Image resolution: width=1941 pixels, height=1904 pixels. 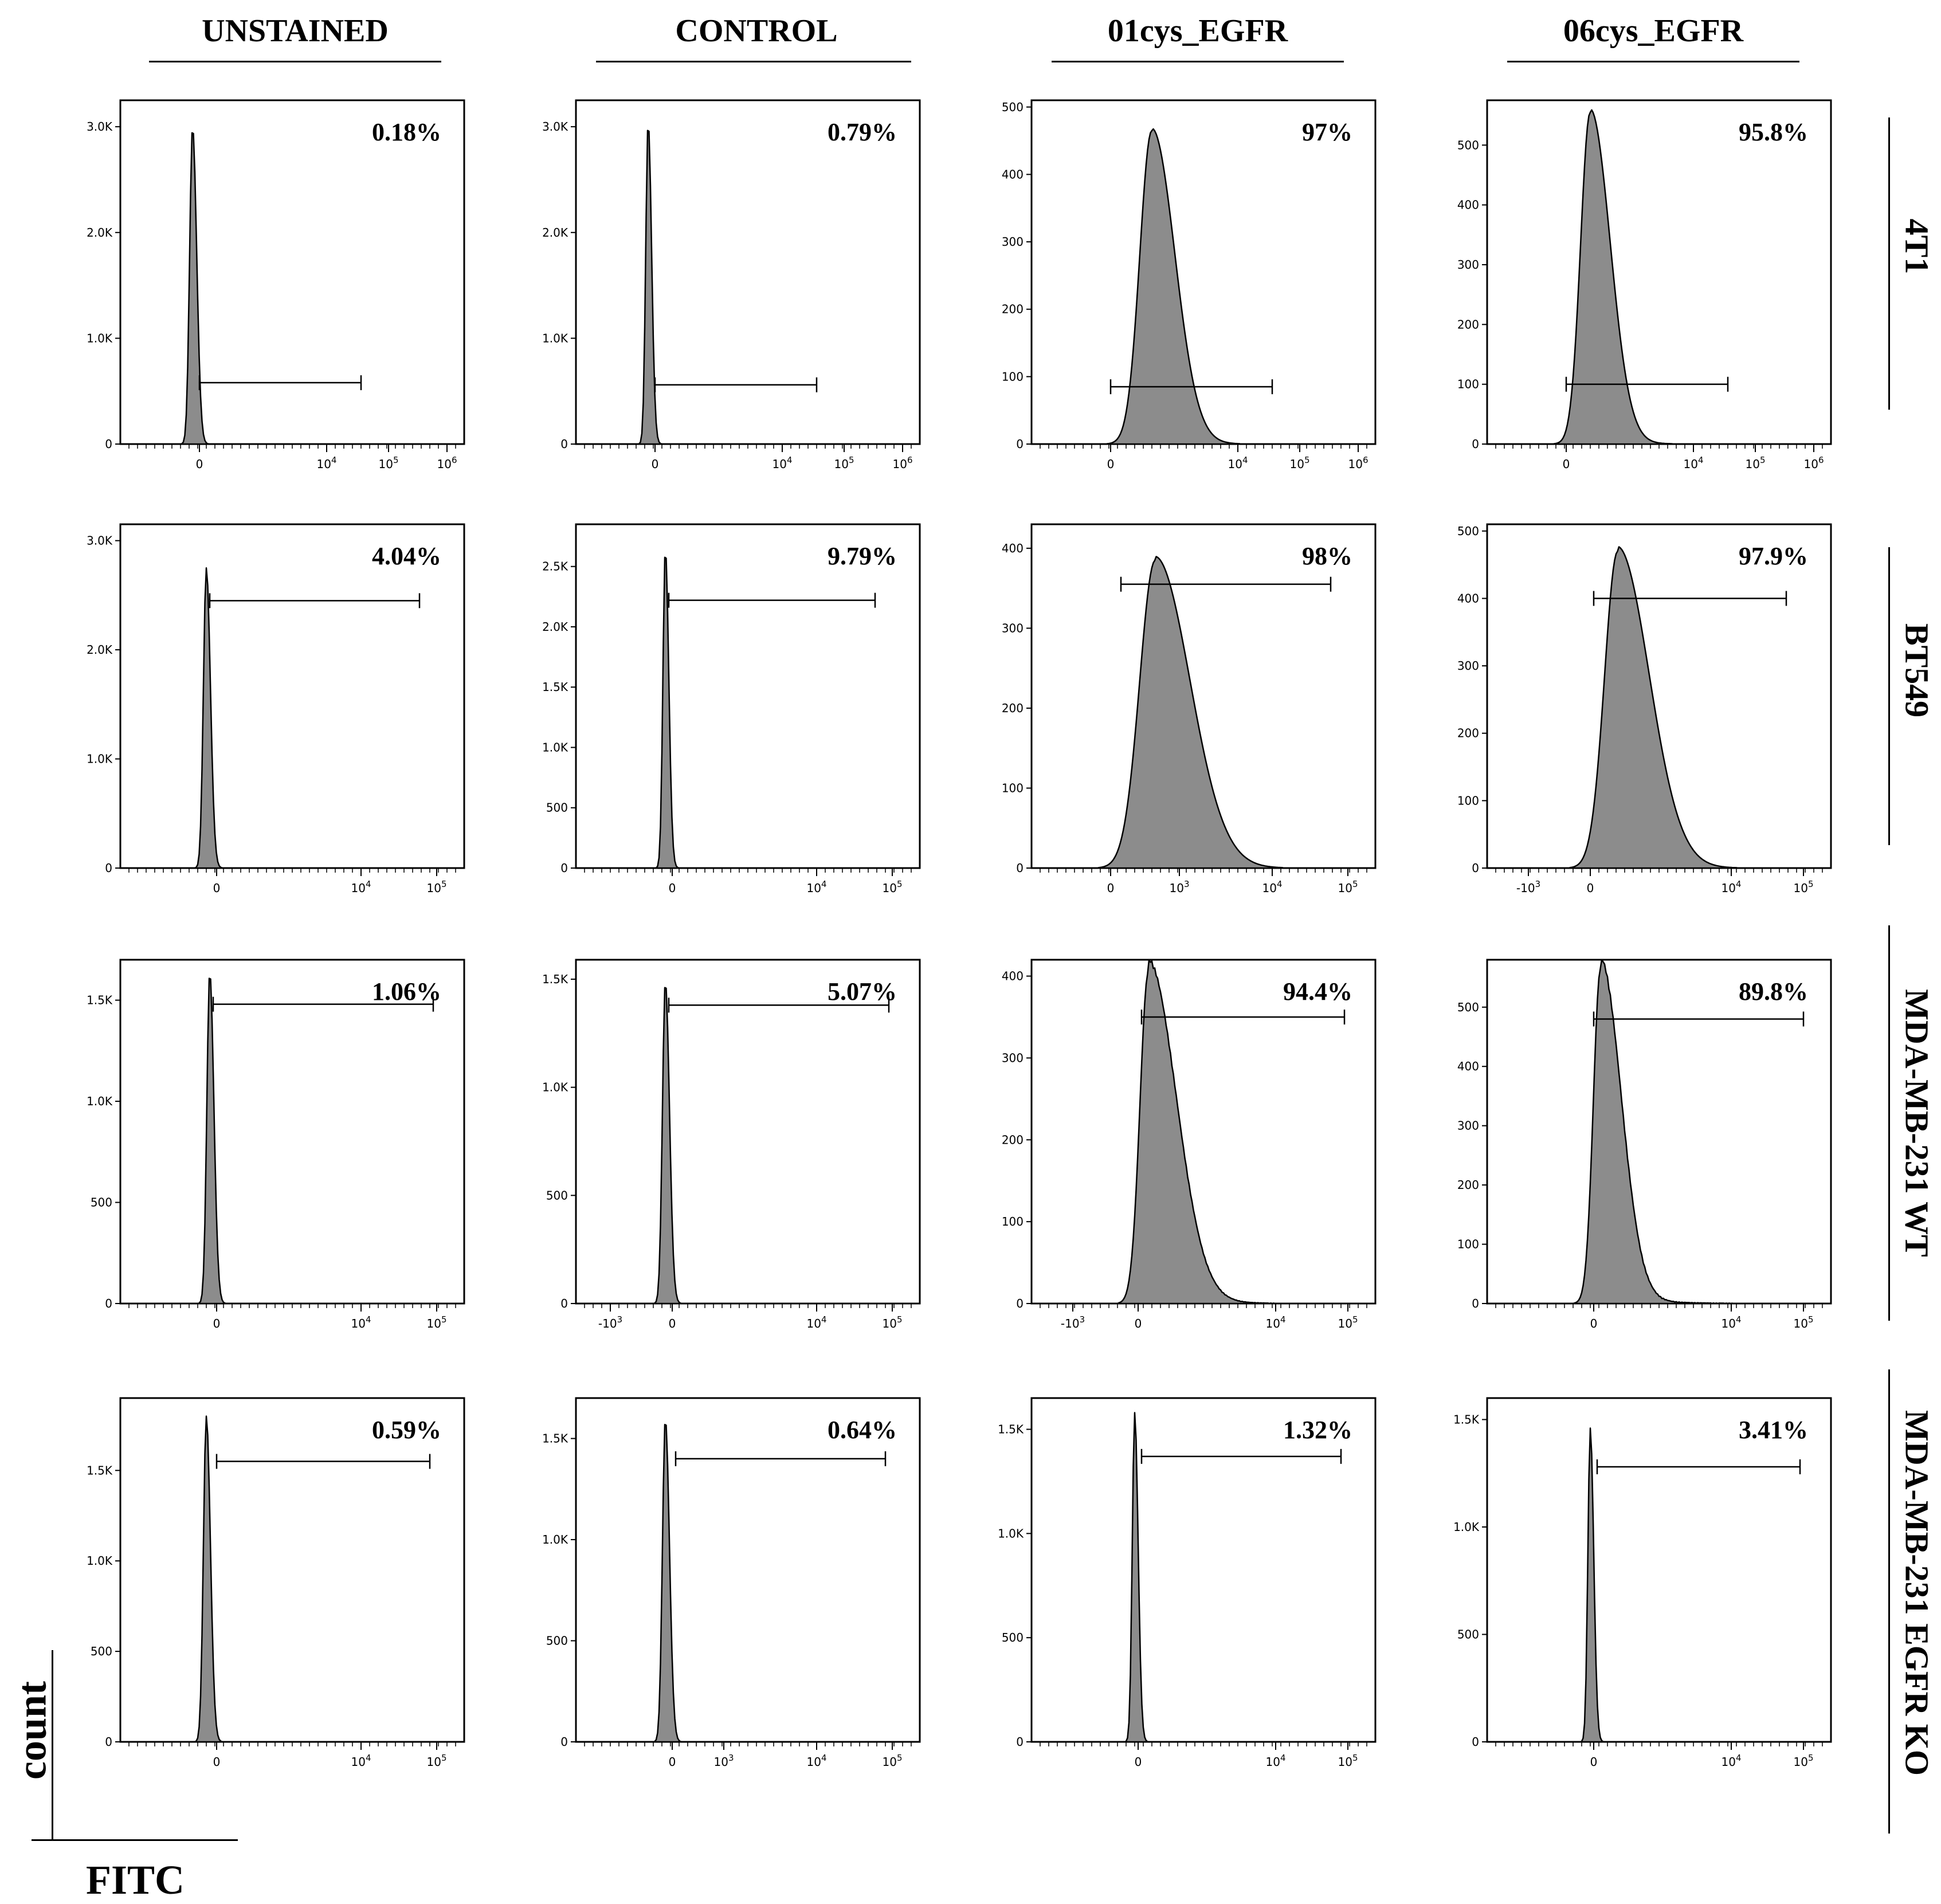 I want to click on histogram-panel: 0 100 200 300 400 500 0 10⁴ 10⁵ 89.8%, so click(x=1644, y=1144).